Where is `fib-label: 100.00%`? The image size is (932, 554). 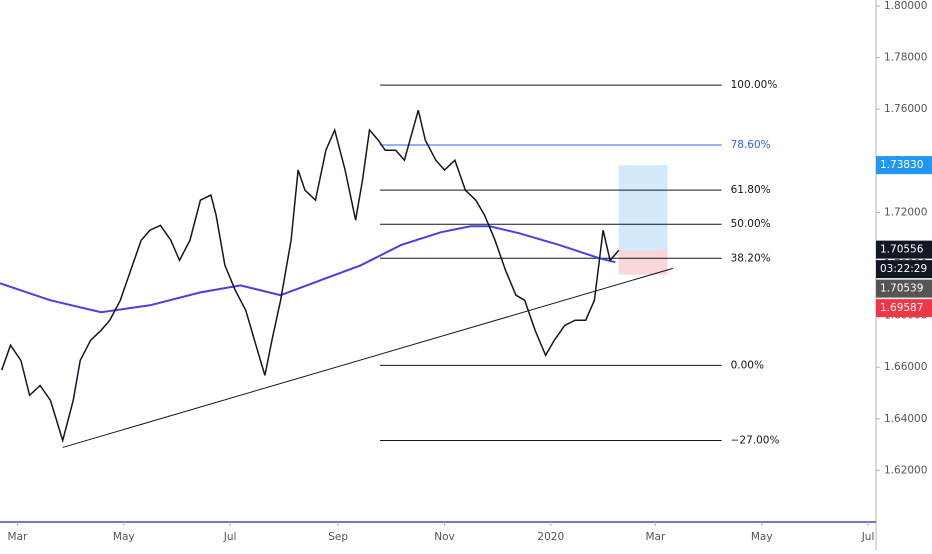 fib-label: 100.00% is located at coordinates (754, 85).